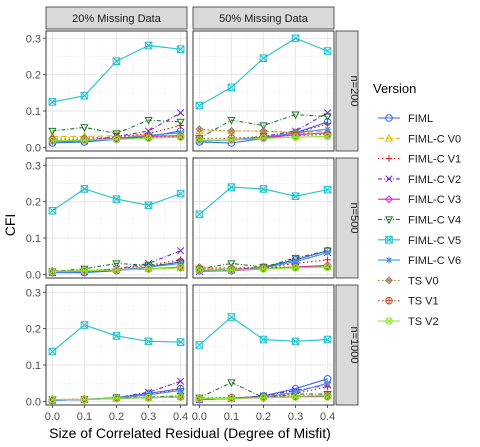 The height and width of the screenshot is (447, 480). What do you see at coordinates (116, 417) in the screenshot?
I see `x-tick-label: 0.2` at bounding box center [116, 417].